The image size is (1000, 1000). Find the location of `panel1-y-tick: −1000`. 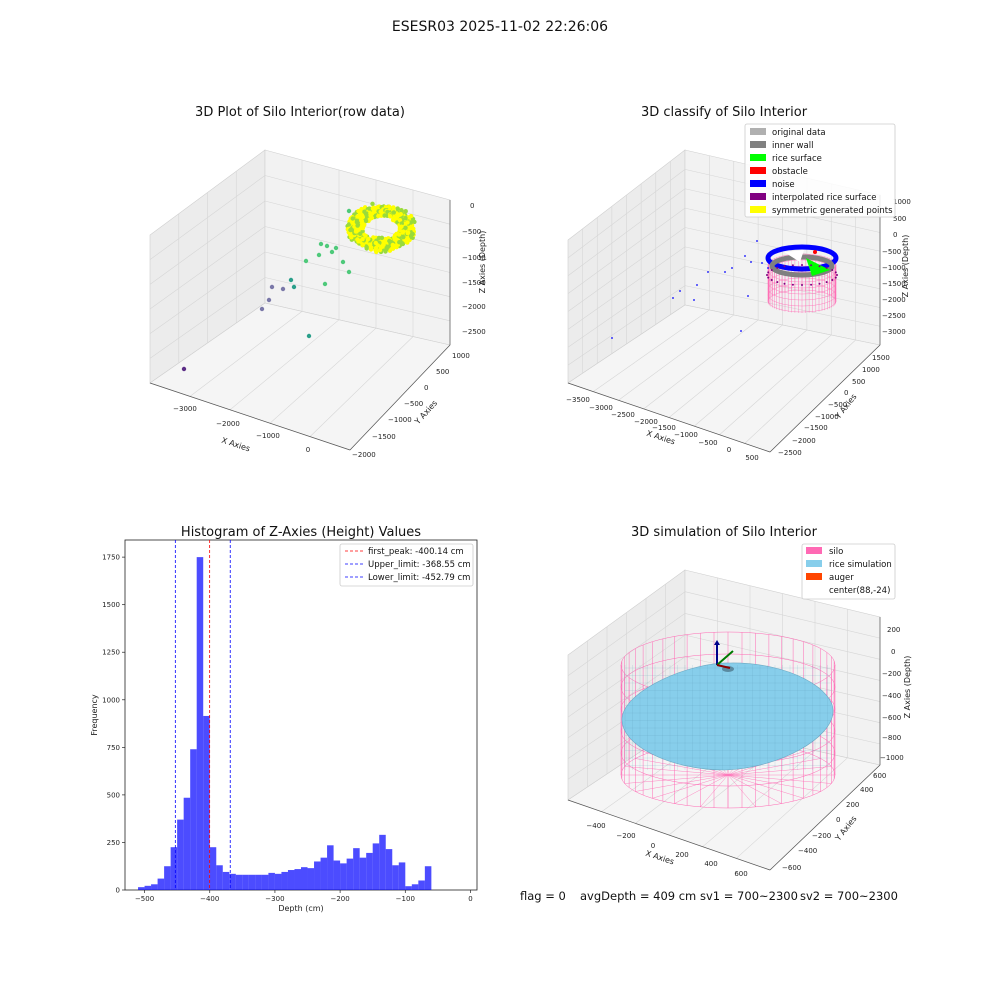

panel1-y-tick: −1000 is located at coordinates (400, 420).